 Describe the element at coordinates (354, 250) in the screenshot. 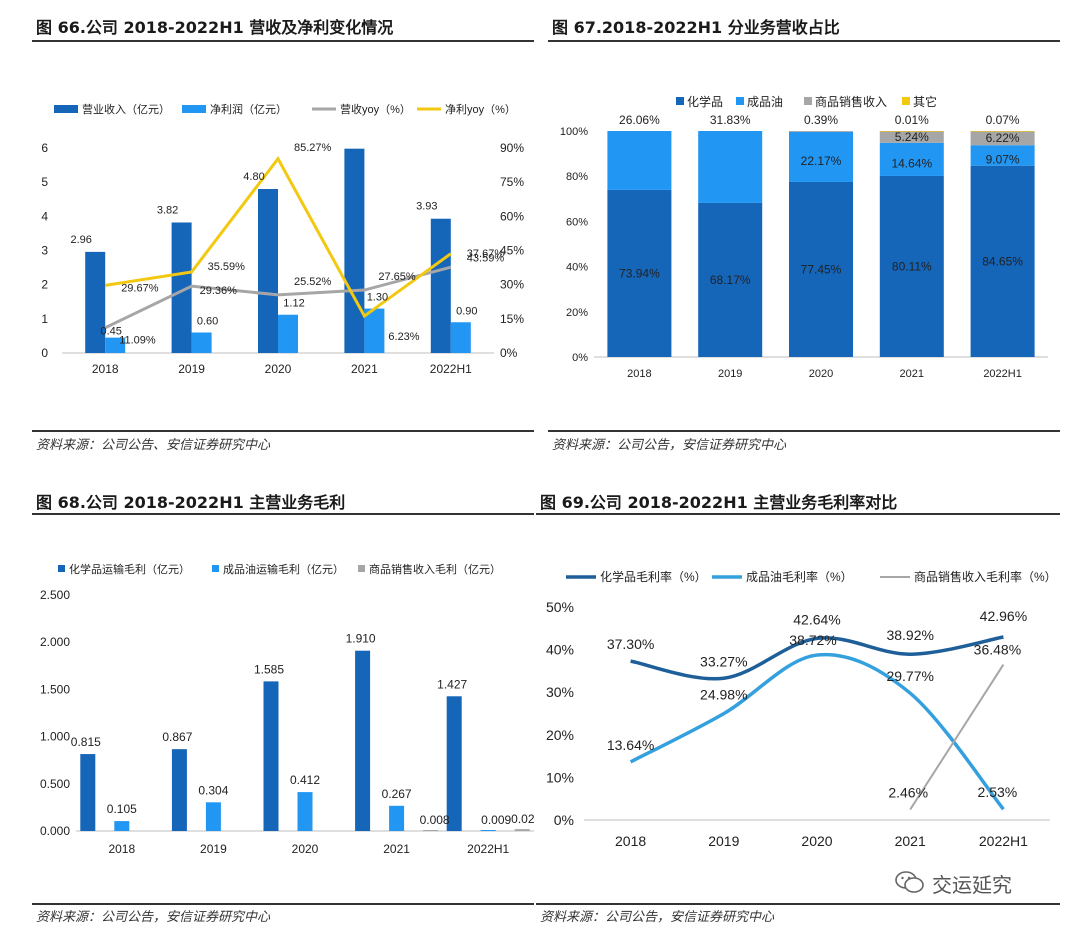

I see `bar-revenue` at that location.